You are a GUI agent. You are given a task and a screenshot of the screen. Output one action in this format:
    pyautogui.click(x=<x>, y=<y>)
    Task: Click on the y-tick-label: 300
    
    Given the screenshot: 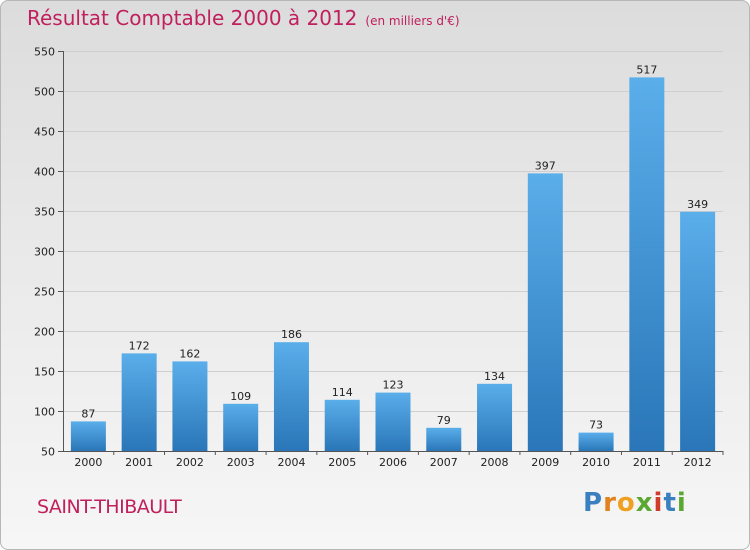 What is the action you would take?
    pyautogui.click(x=44, y=252)
    